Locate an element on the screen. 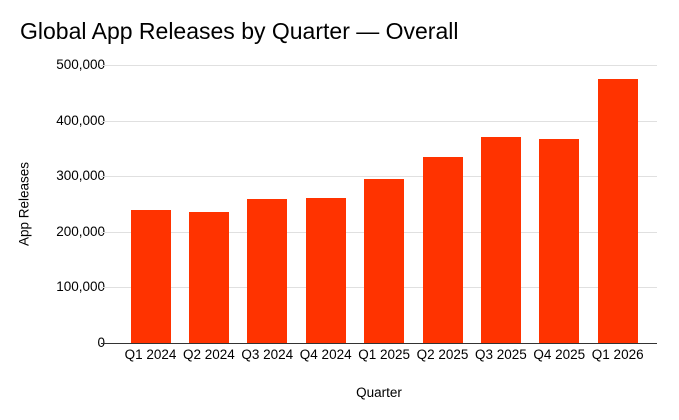 The width and height of the screenshot is (679, 420). x-axis-title: Quarter is located at coordinates (379, 392).